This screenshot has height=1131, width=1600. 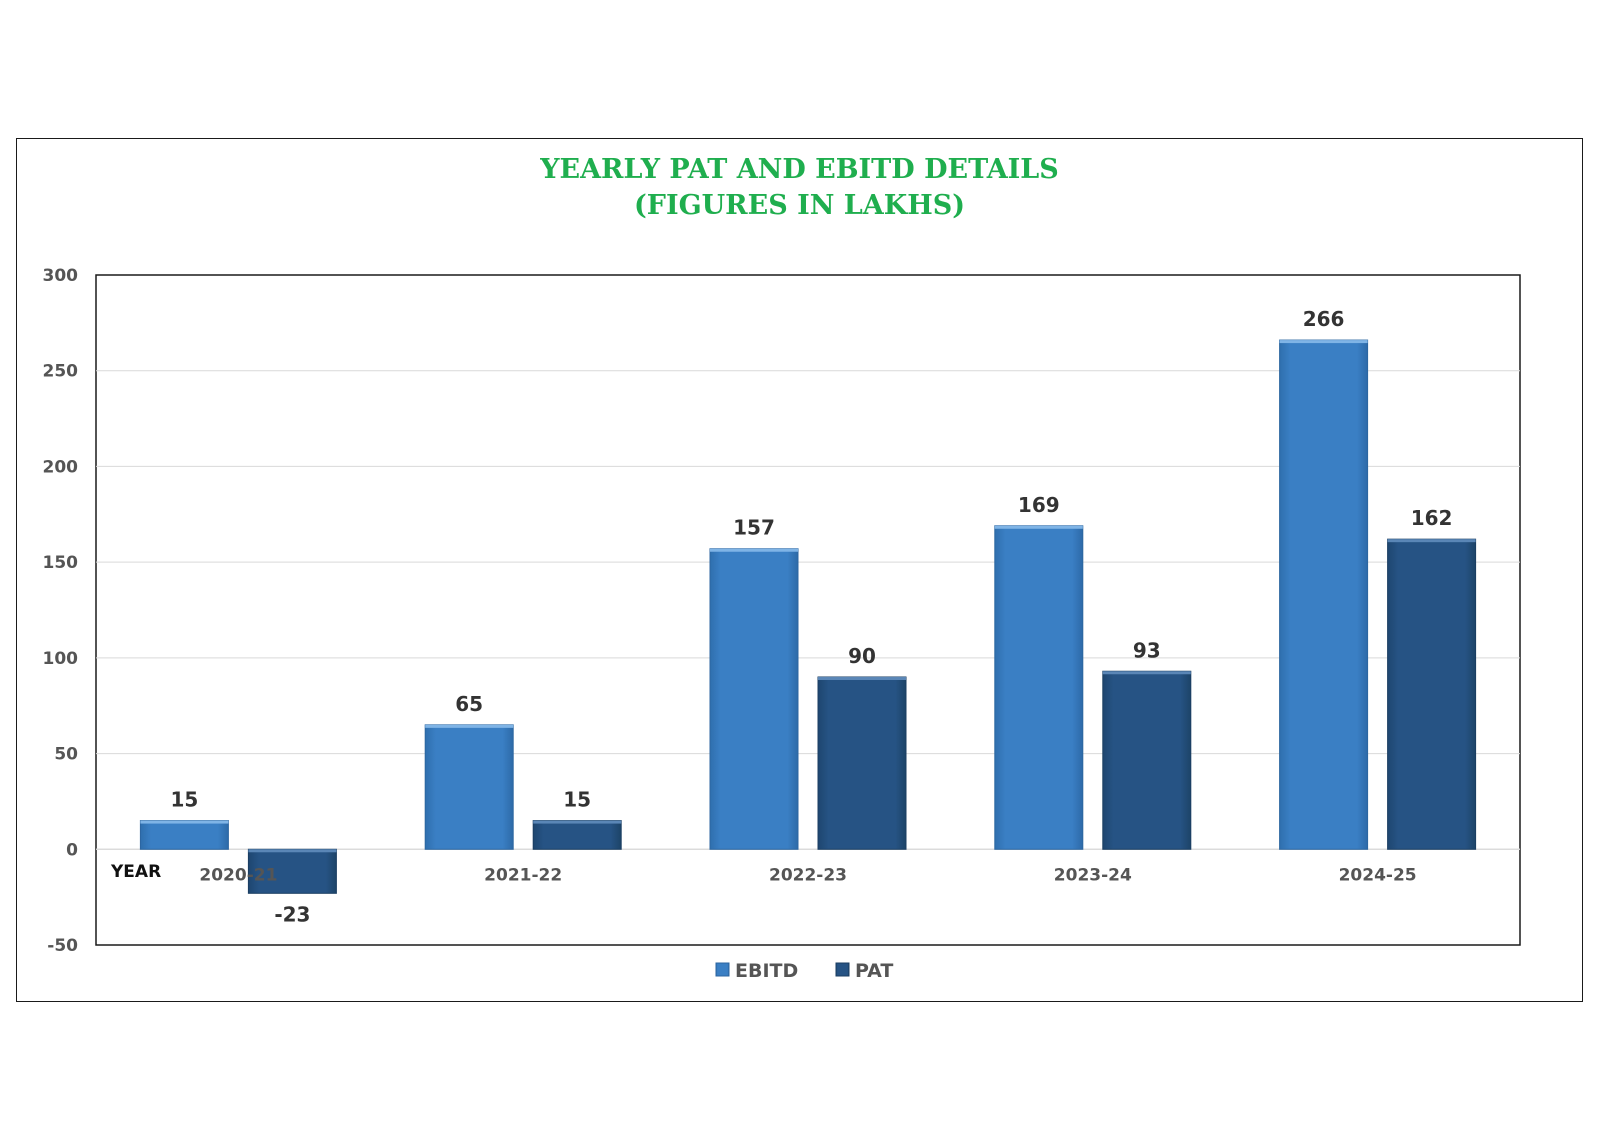 I want to click on chart-title: YEARLY PAT AND EBITD DETAILS, so click(x=799, y=169).